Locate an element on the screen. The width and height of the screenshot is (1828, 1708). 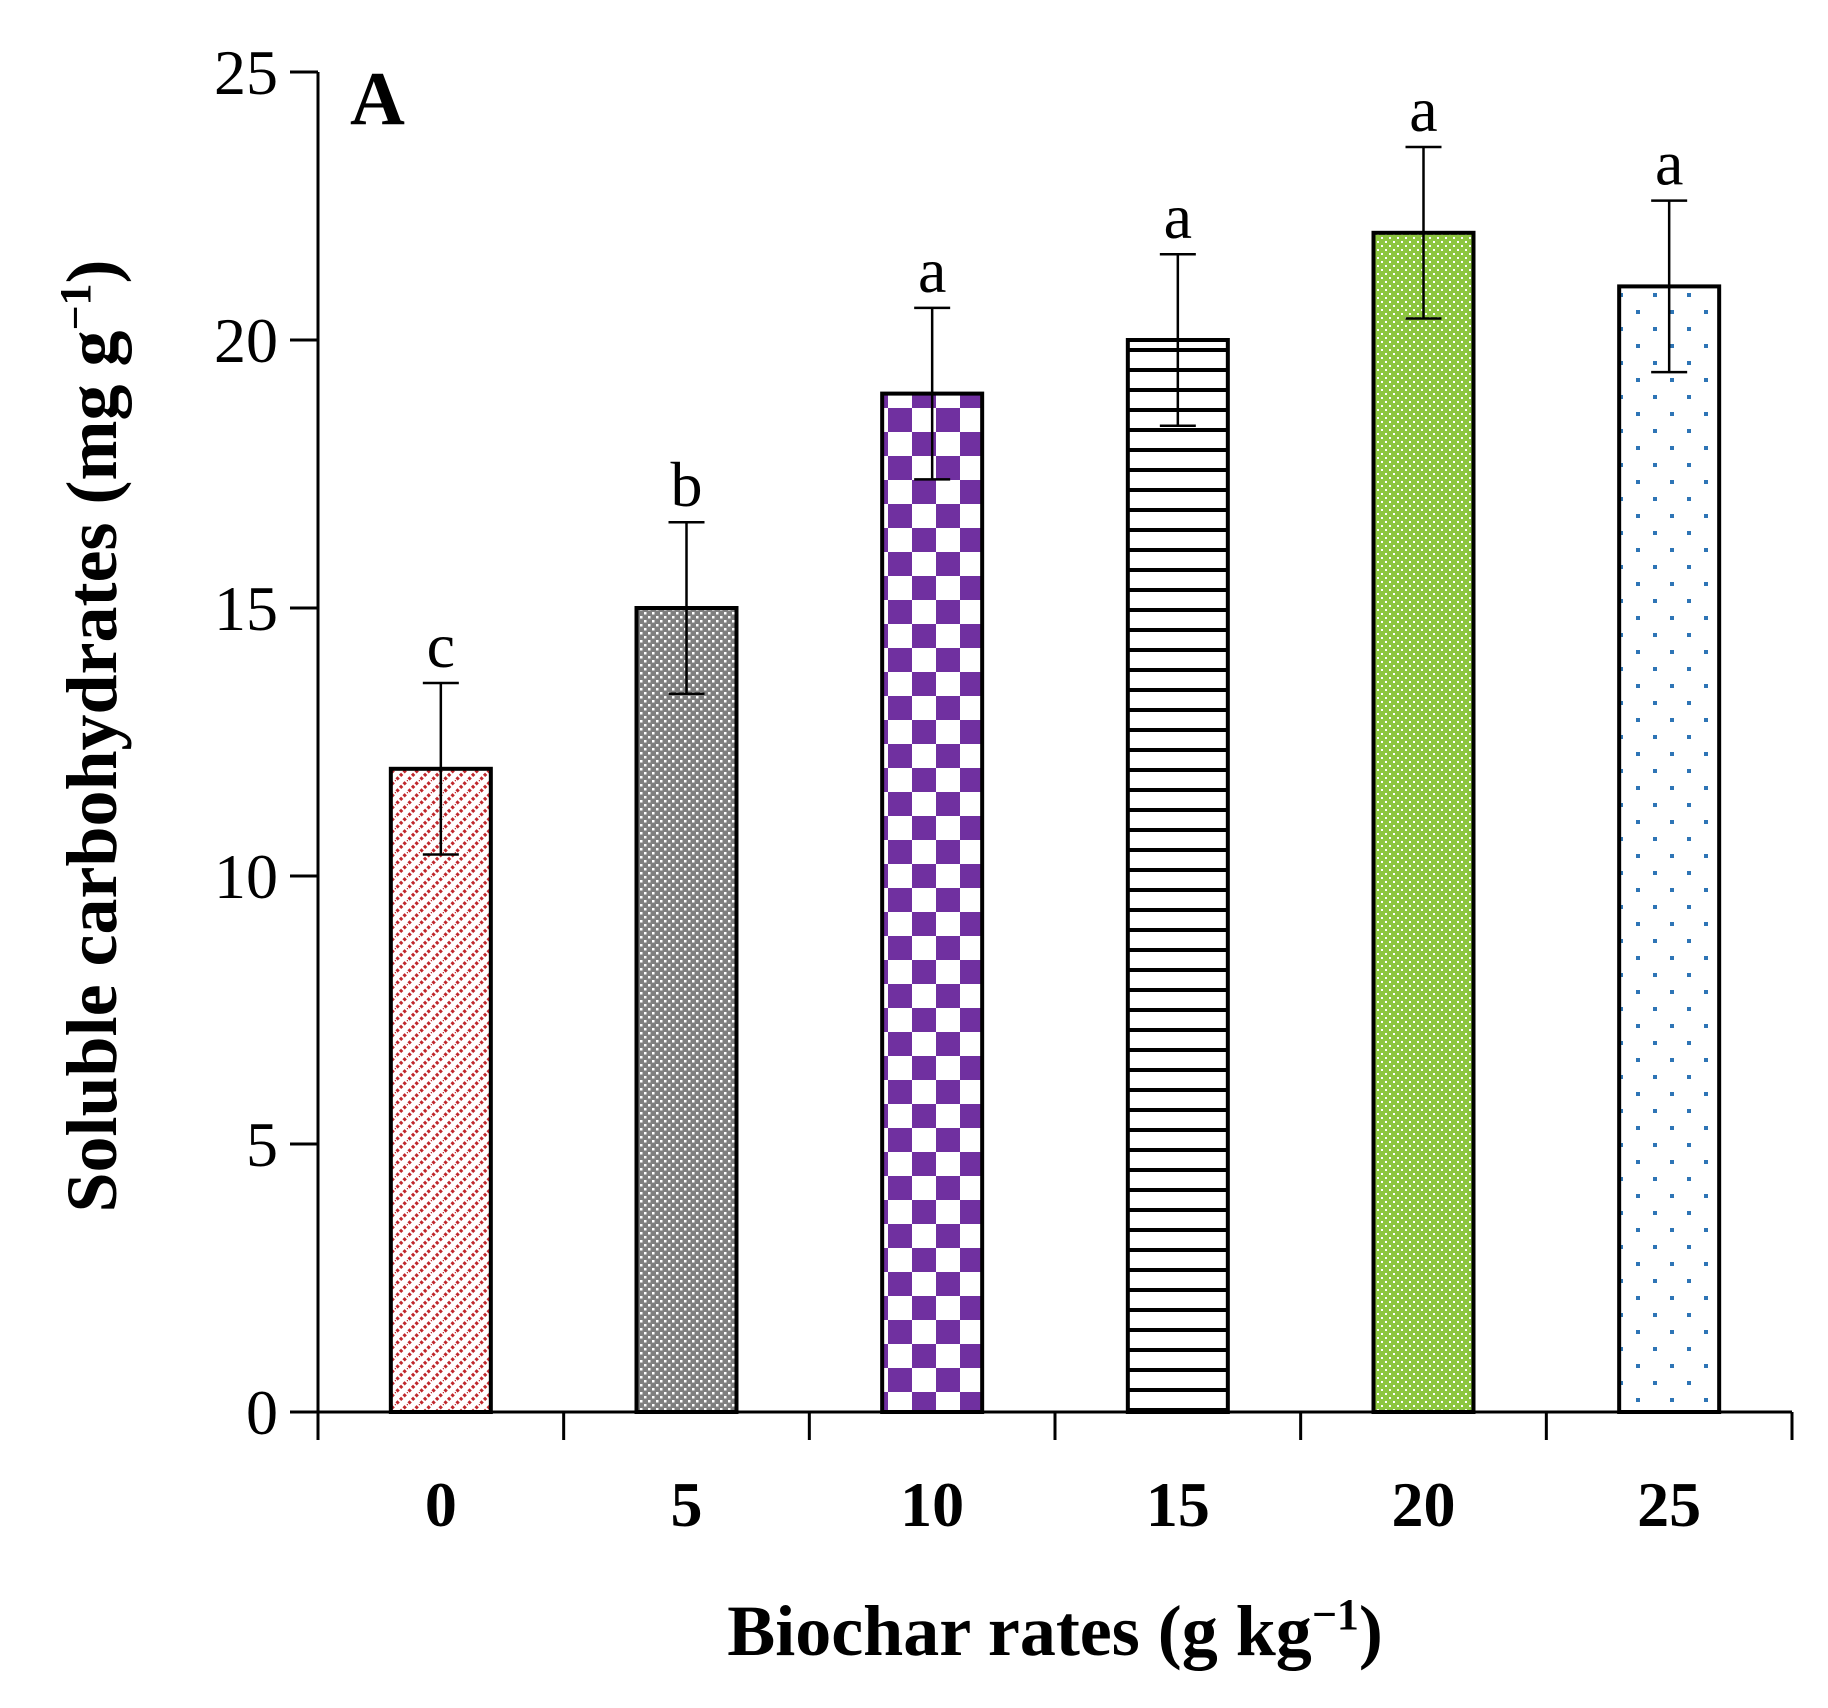
x-axis-title: Biochar rates (g kg−1) is located at coordinates (1055, 1630).